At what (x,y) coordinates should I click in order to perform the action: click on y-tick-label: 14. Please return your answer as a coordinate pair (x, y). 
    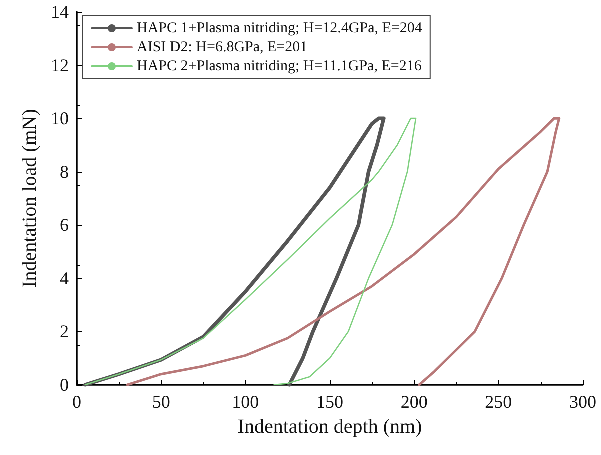
    Looking at the image, I should click on (60, 12).